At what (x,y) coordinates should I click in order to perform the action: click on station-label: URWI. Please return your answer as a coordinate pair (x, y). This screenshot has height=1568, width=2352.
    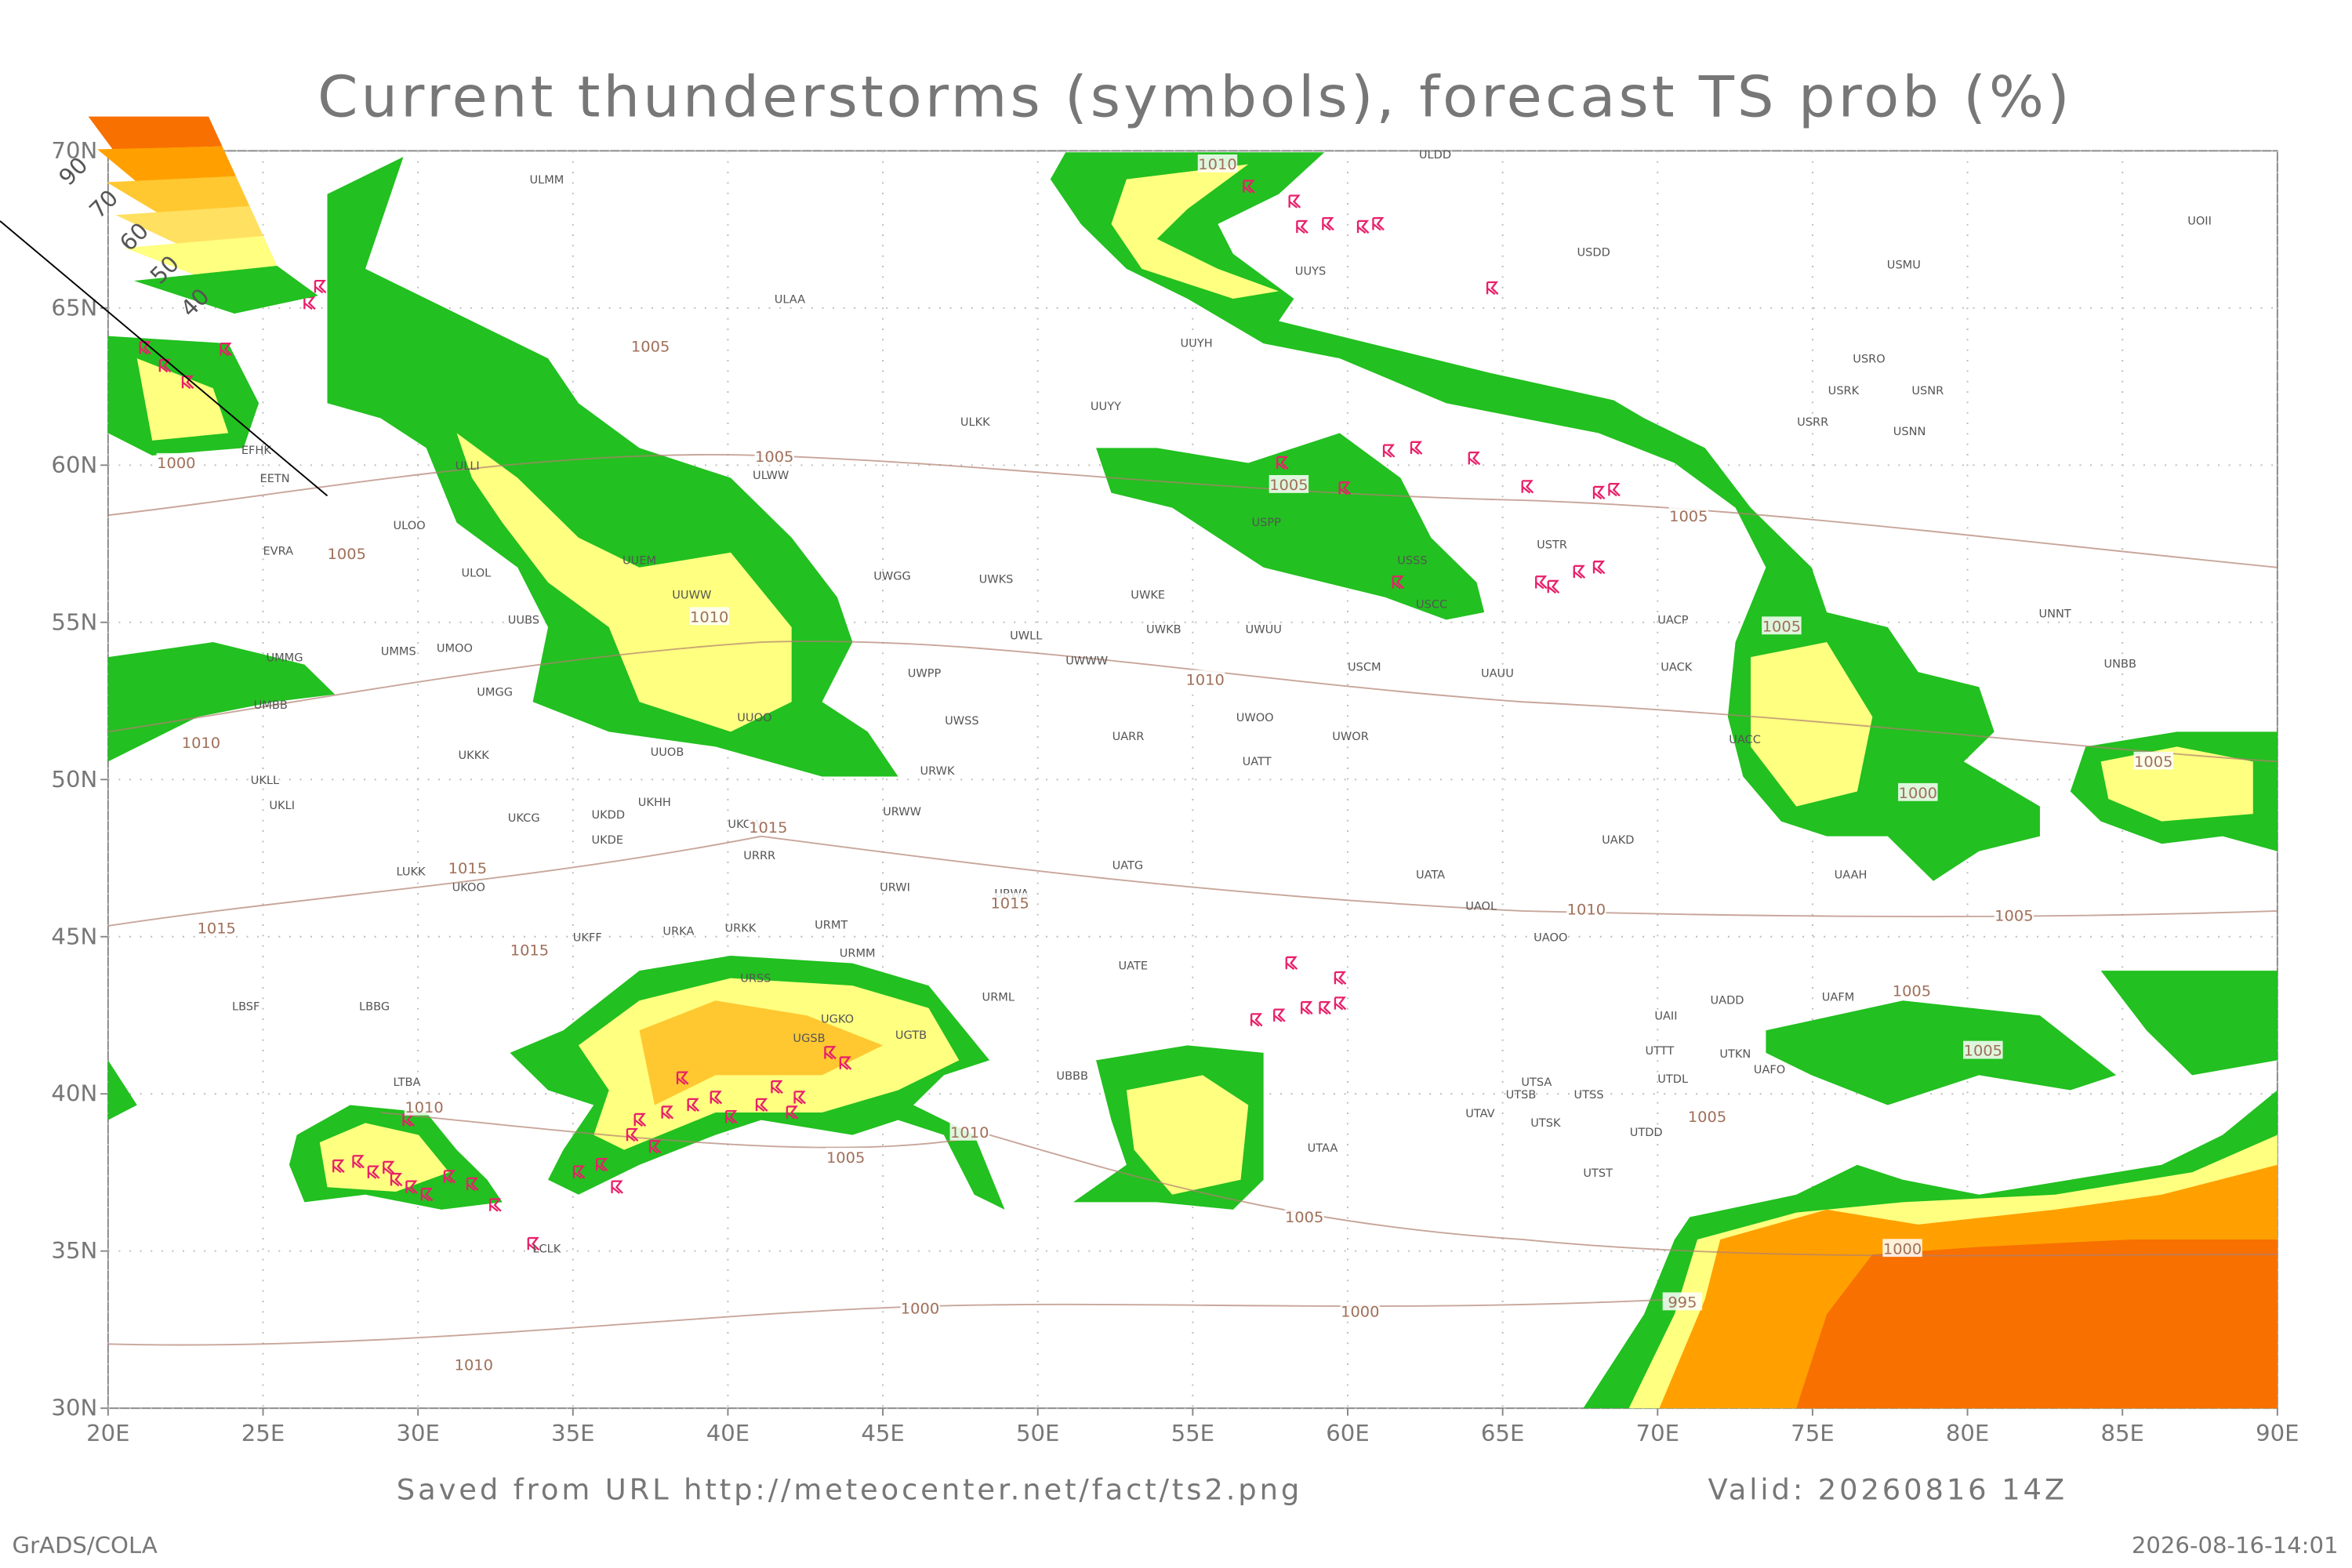
    Looking at the image, I should click on (895, 887).